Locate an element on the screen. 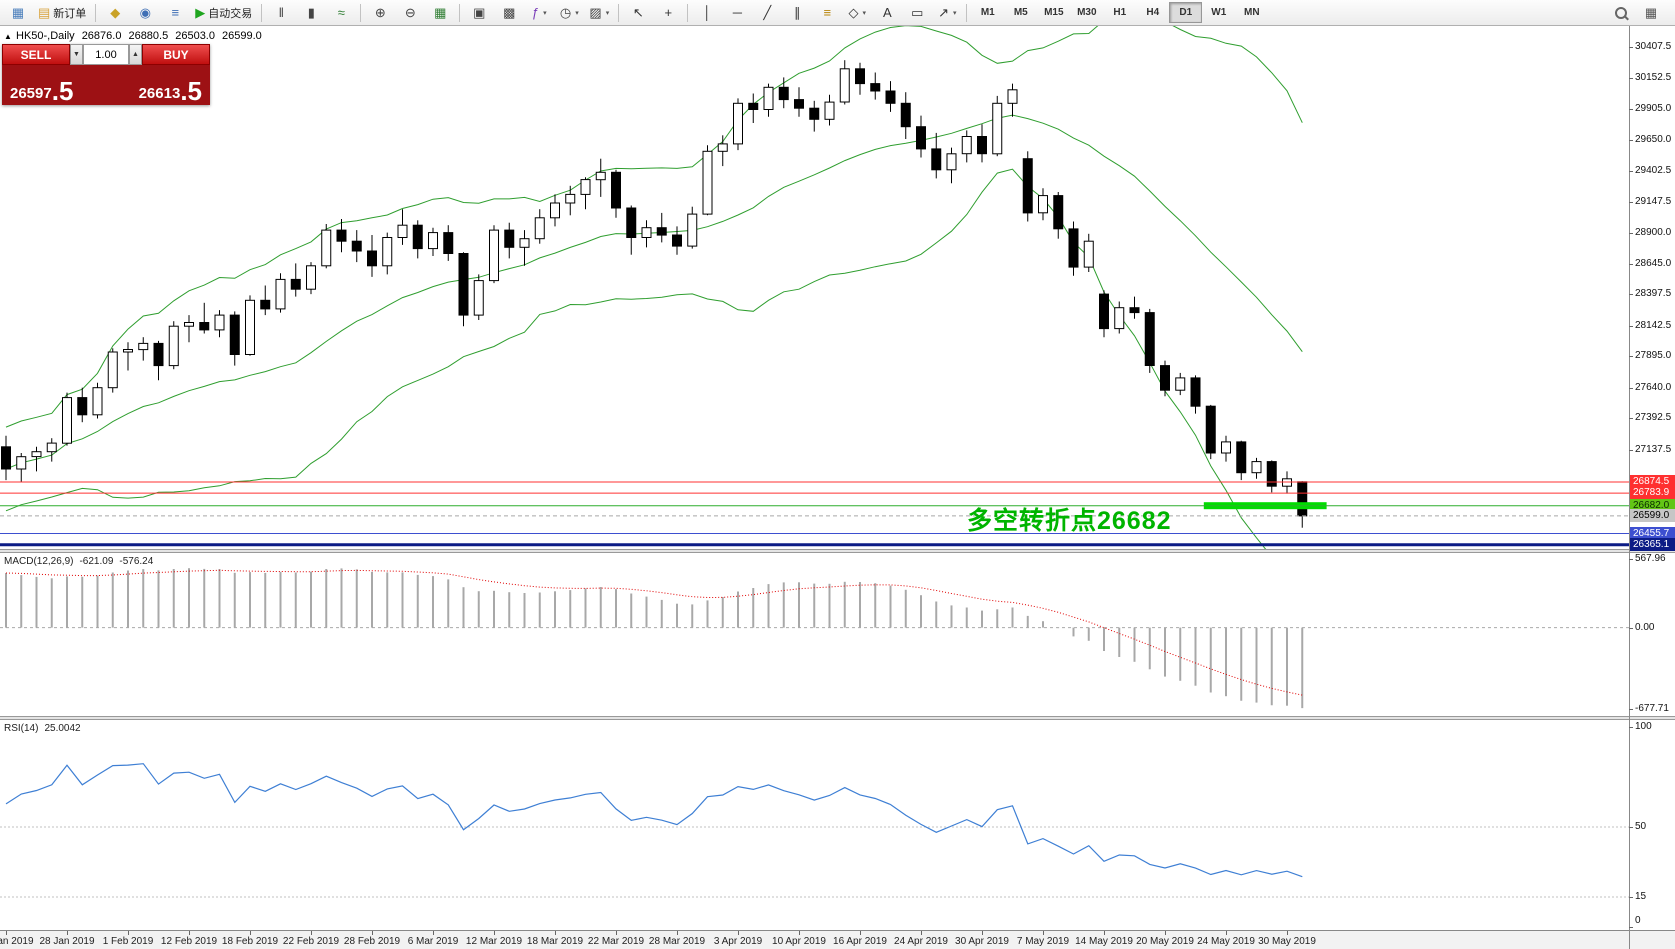 This screenshot has width=1675, height=949. timeframe-D1-button: D1 is located at coordinates (1186, 12).